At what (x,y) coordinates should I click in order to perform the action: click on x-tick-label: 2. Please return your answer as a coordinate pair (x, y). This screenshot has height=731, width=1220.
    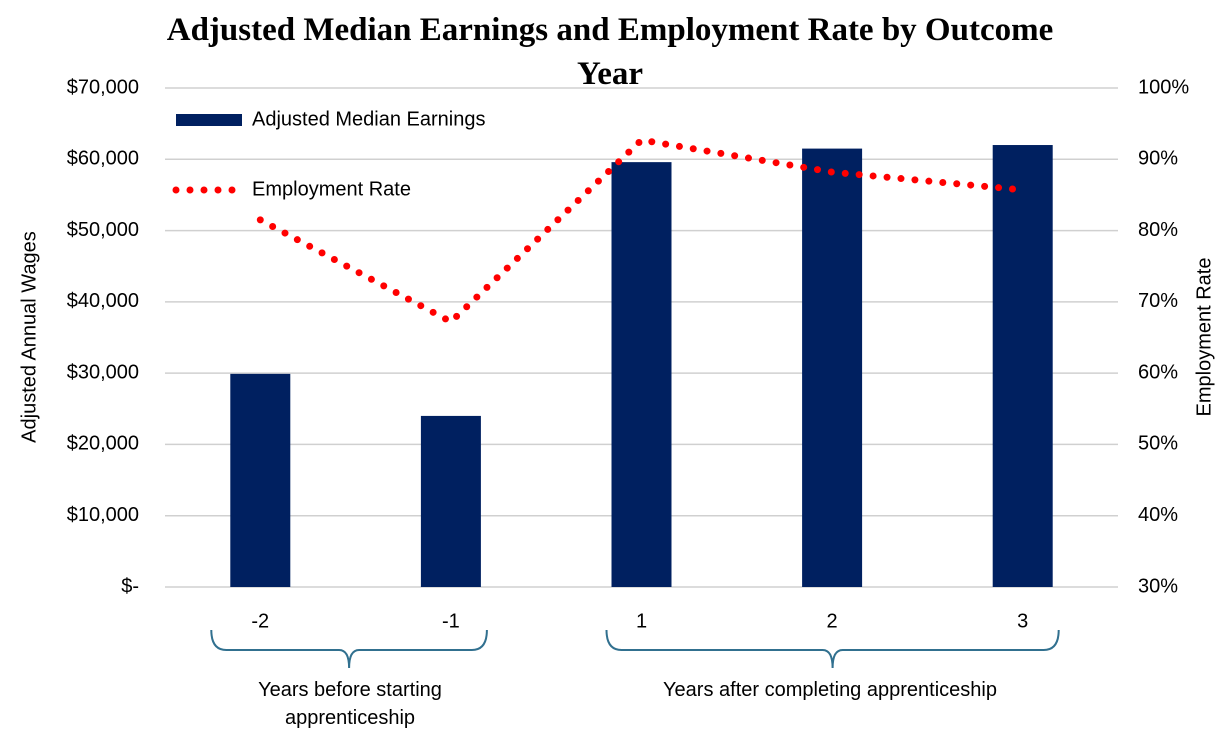
    Looking at the image, I should click on (832, 621).